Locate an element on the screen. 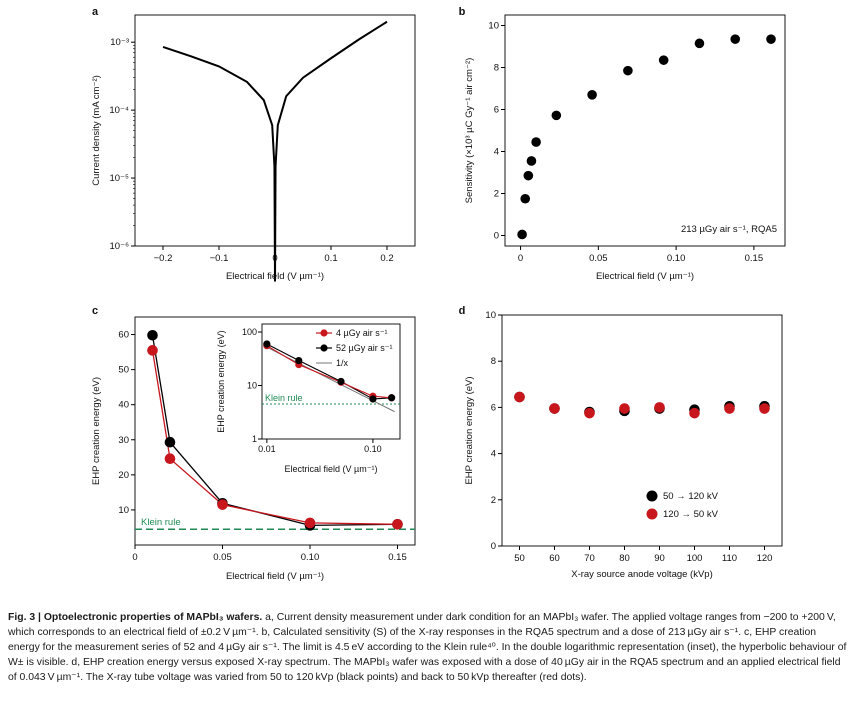 The height and width of the screenshot is (713, 856). panel-c-inset-ylabel: EHP creation energy (eV) is located at coordinates (221, 381).